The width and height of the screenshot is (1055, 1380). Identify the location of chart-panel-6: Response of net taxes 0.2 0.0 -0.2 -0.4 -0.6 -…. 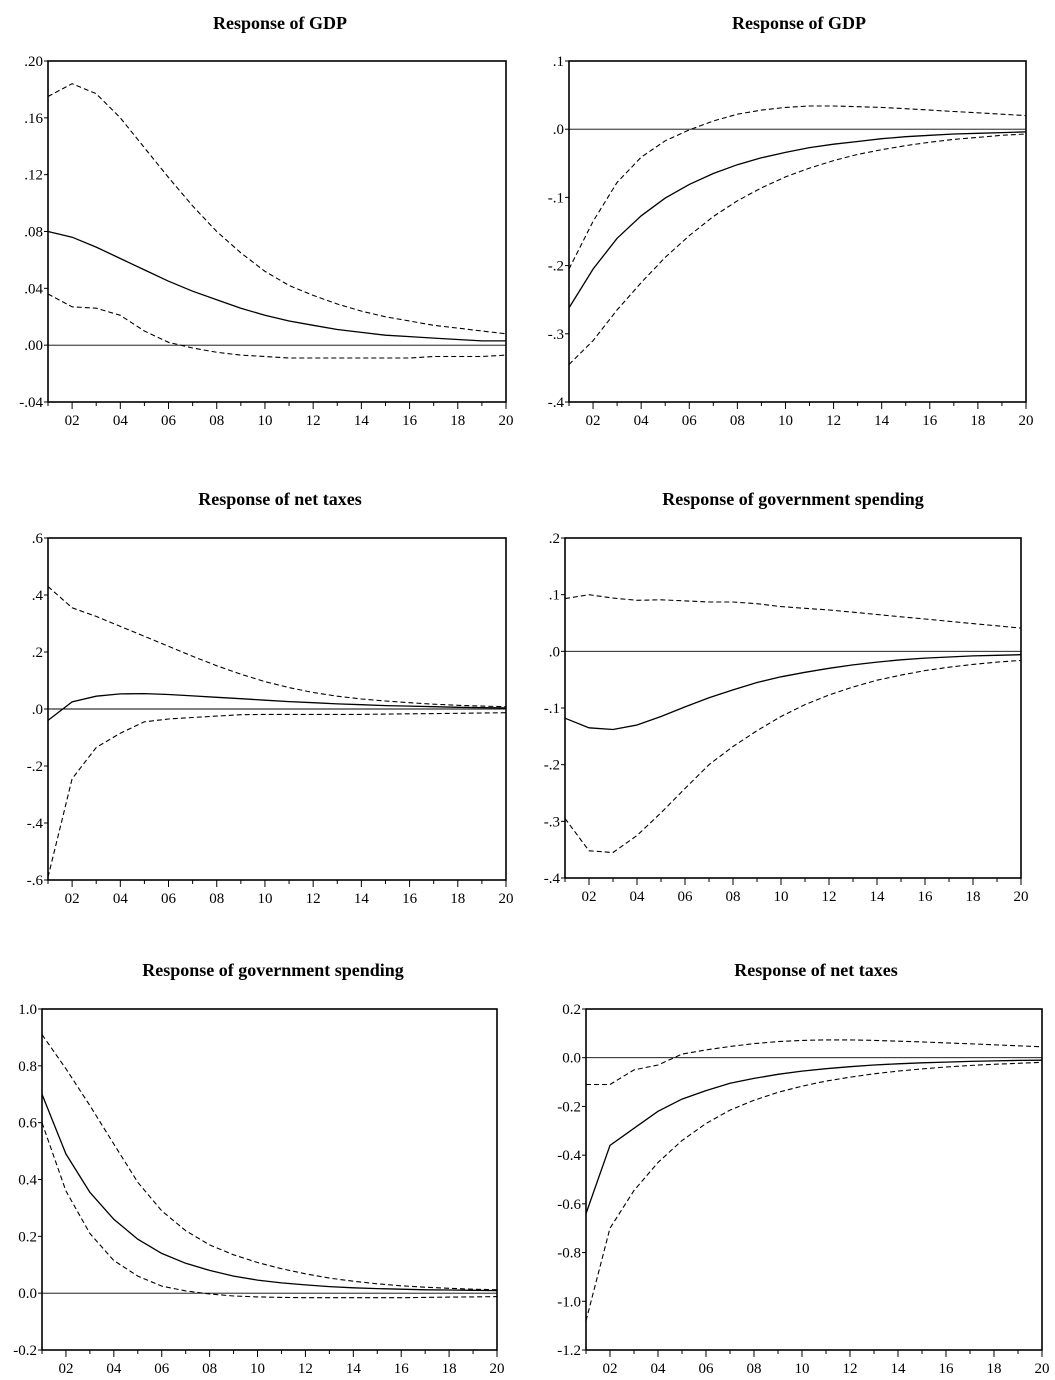
(803, 1168).